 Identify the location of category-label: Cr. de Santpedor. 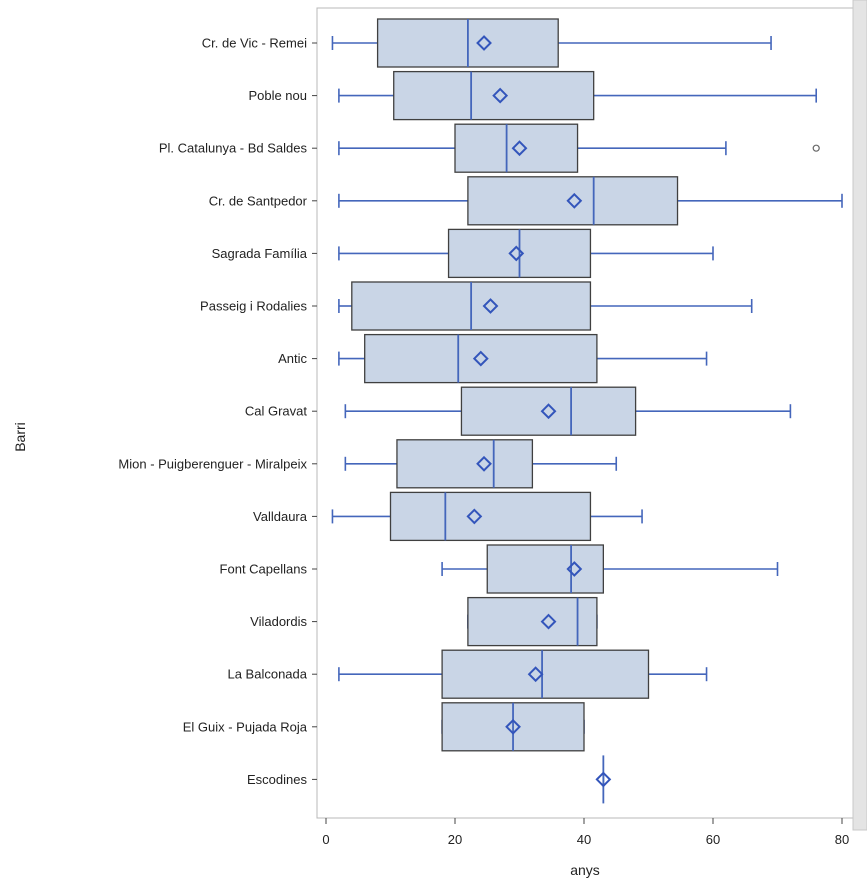
(258, 200).